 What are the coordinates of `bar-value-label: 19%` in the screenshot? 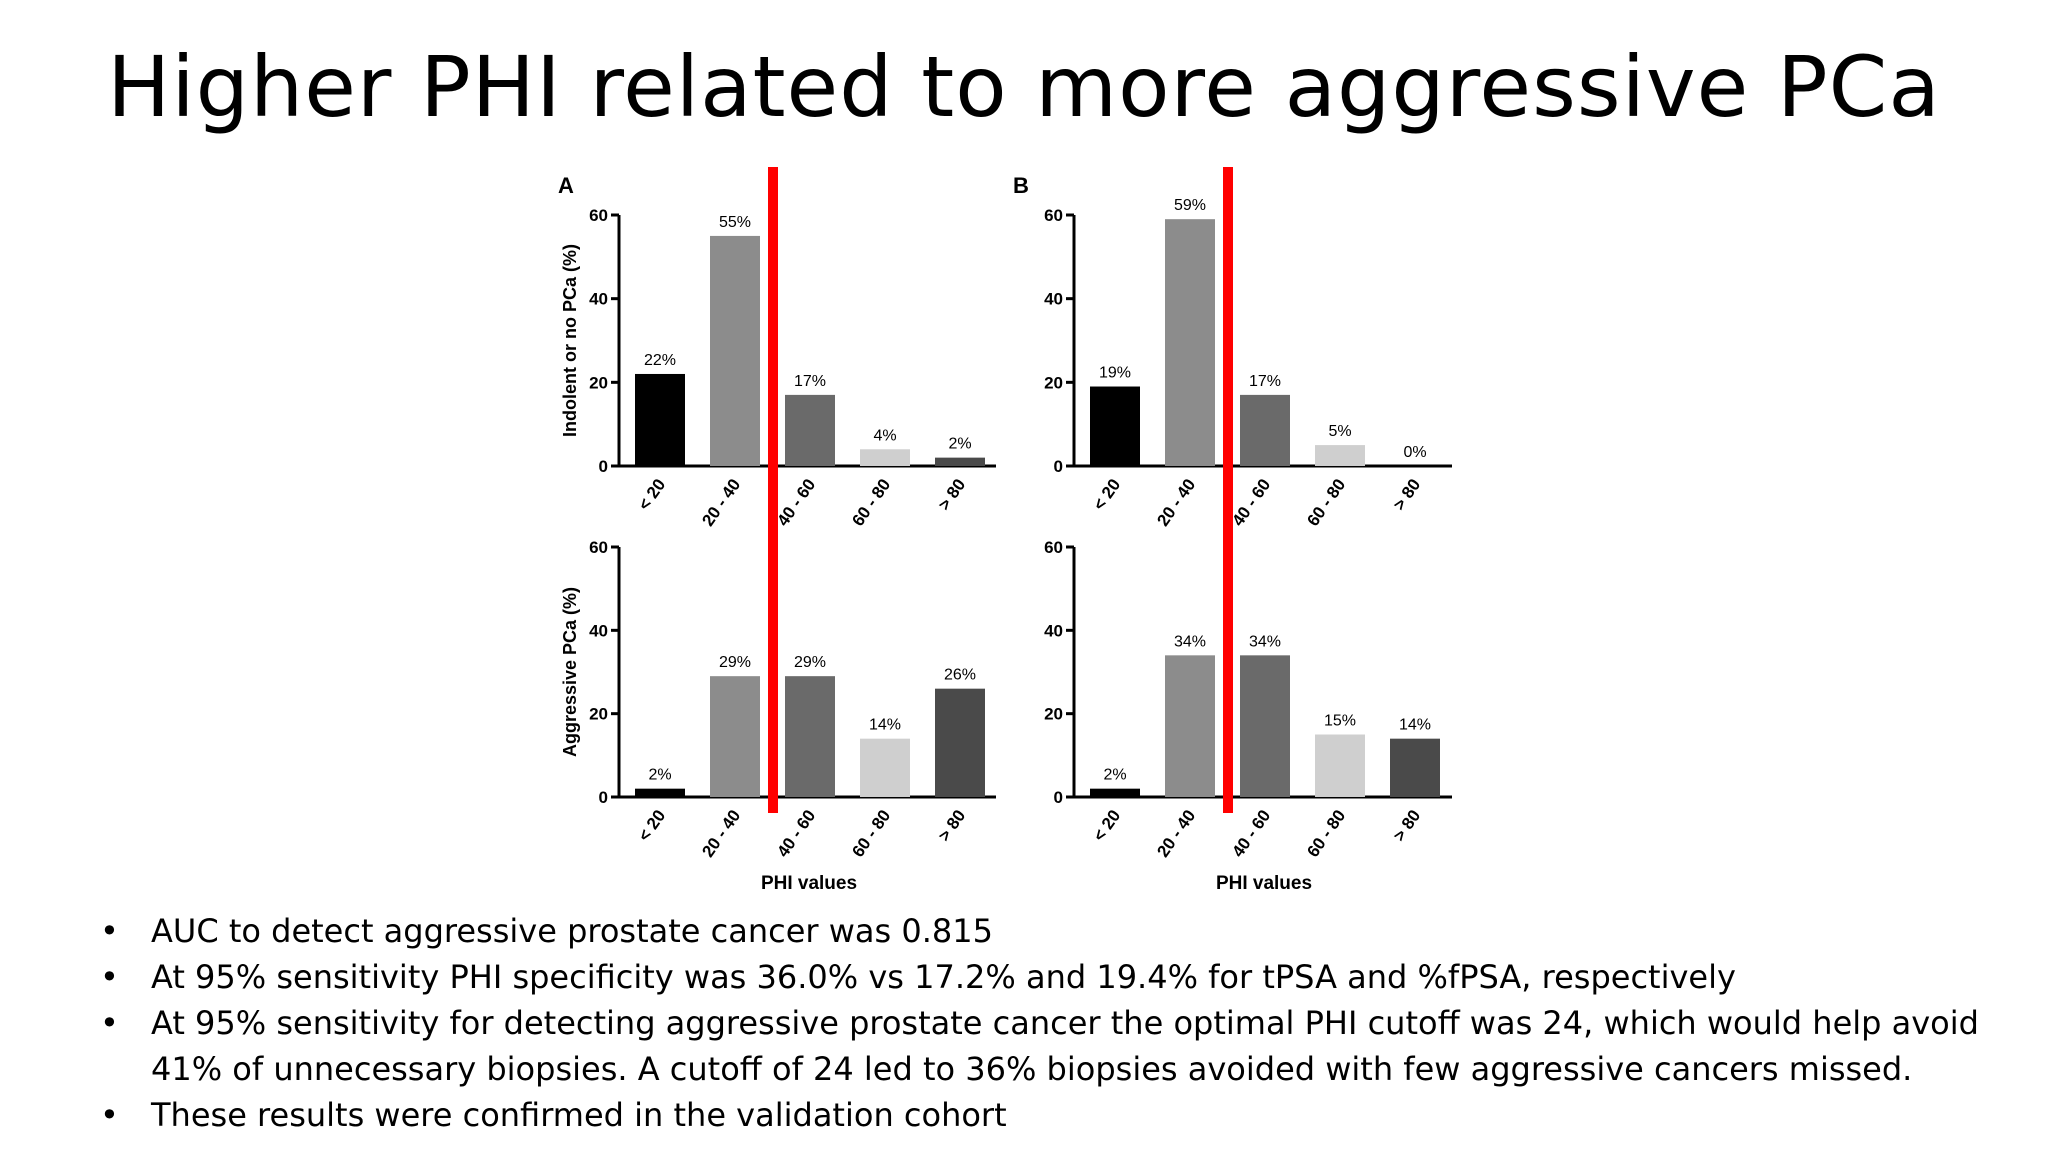 It's located at (1115, 373).